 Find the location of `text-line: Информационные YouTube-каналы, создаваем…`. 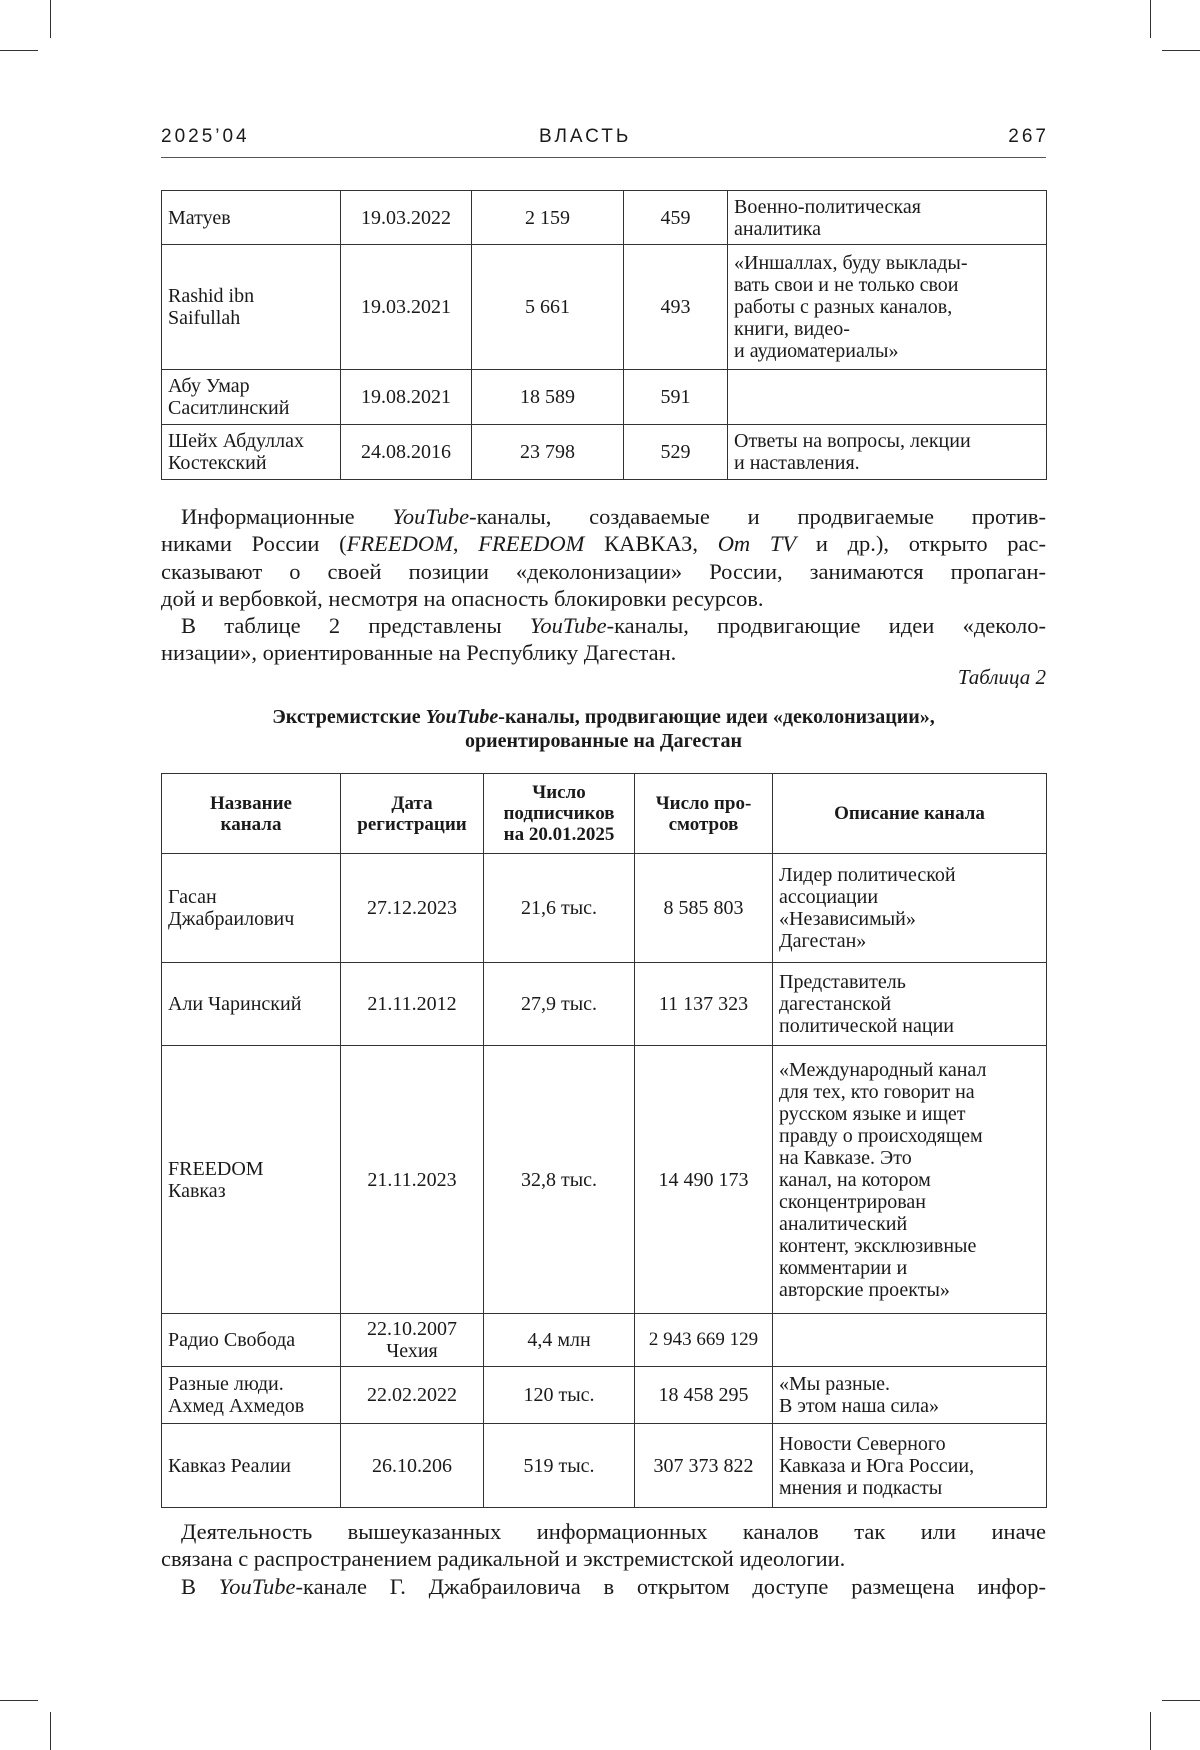

text-line: Информационные YouTube-каналы, создаваем… is located at coordinates (603, 516).